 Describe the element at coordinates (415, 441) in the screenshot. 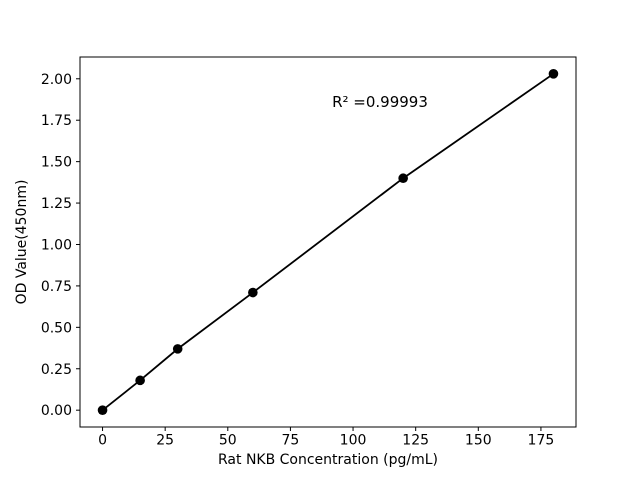

I see `x-tick-label: 125` at that location.